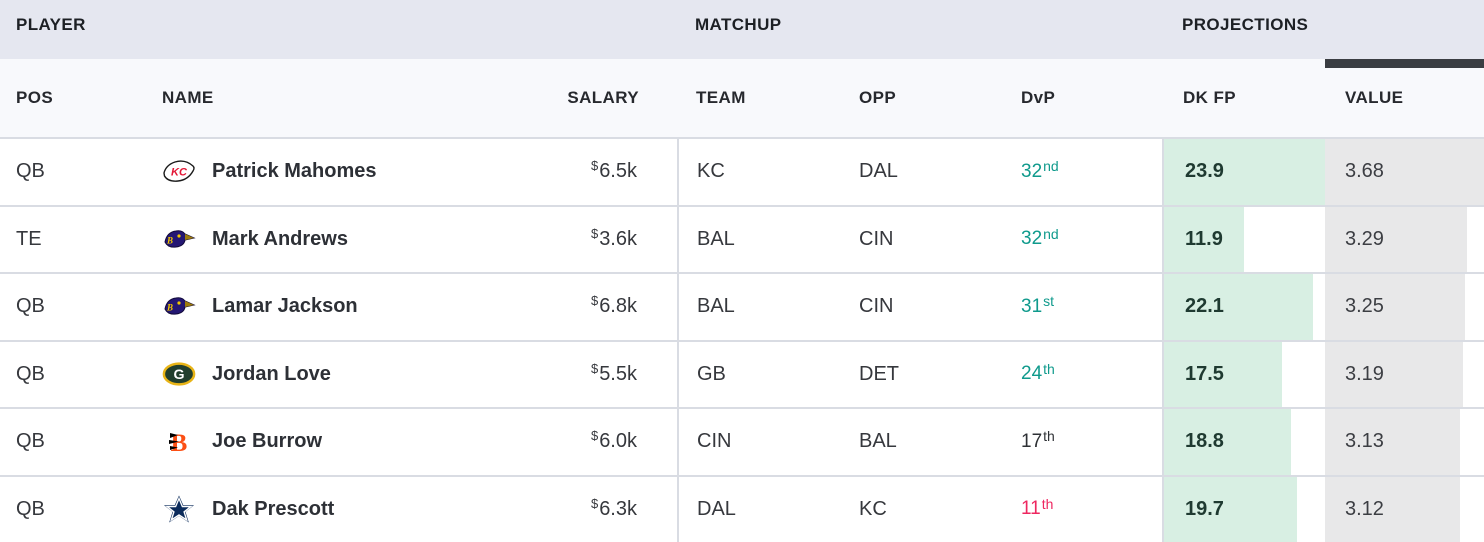 The height and width of the screenshot is (542, 1484). What do you see at coordinates (876, 306) in the screenshot?
I see `opp-abbr: CIN` at bounding box center [876, 306].